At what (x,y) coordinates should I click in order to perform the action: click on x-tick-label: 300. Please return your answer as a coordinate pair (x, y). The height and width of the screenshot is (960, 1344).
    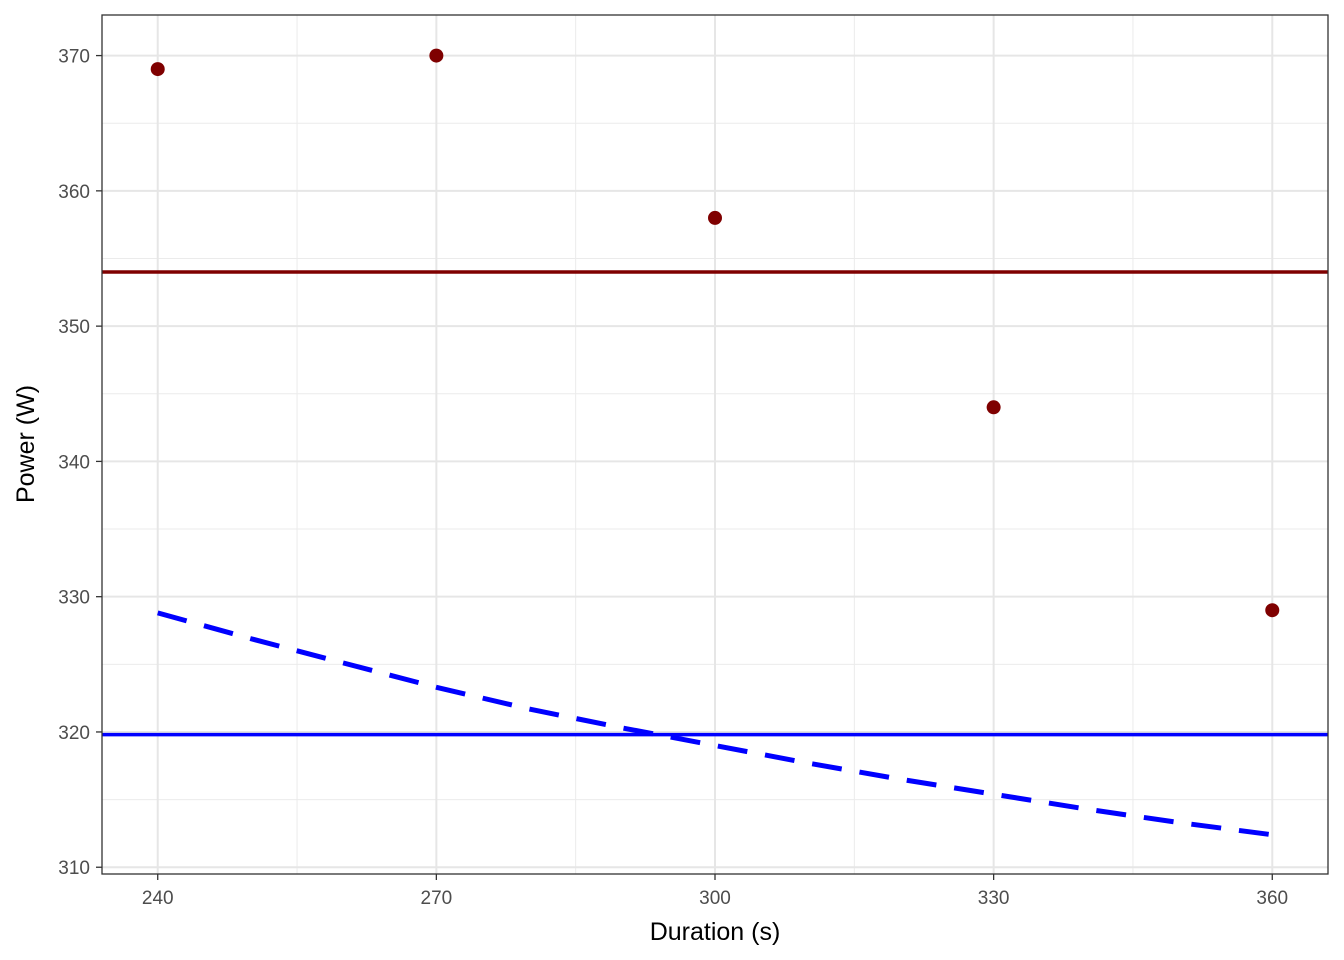
    Looking at the image, I should click on (715, 898).